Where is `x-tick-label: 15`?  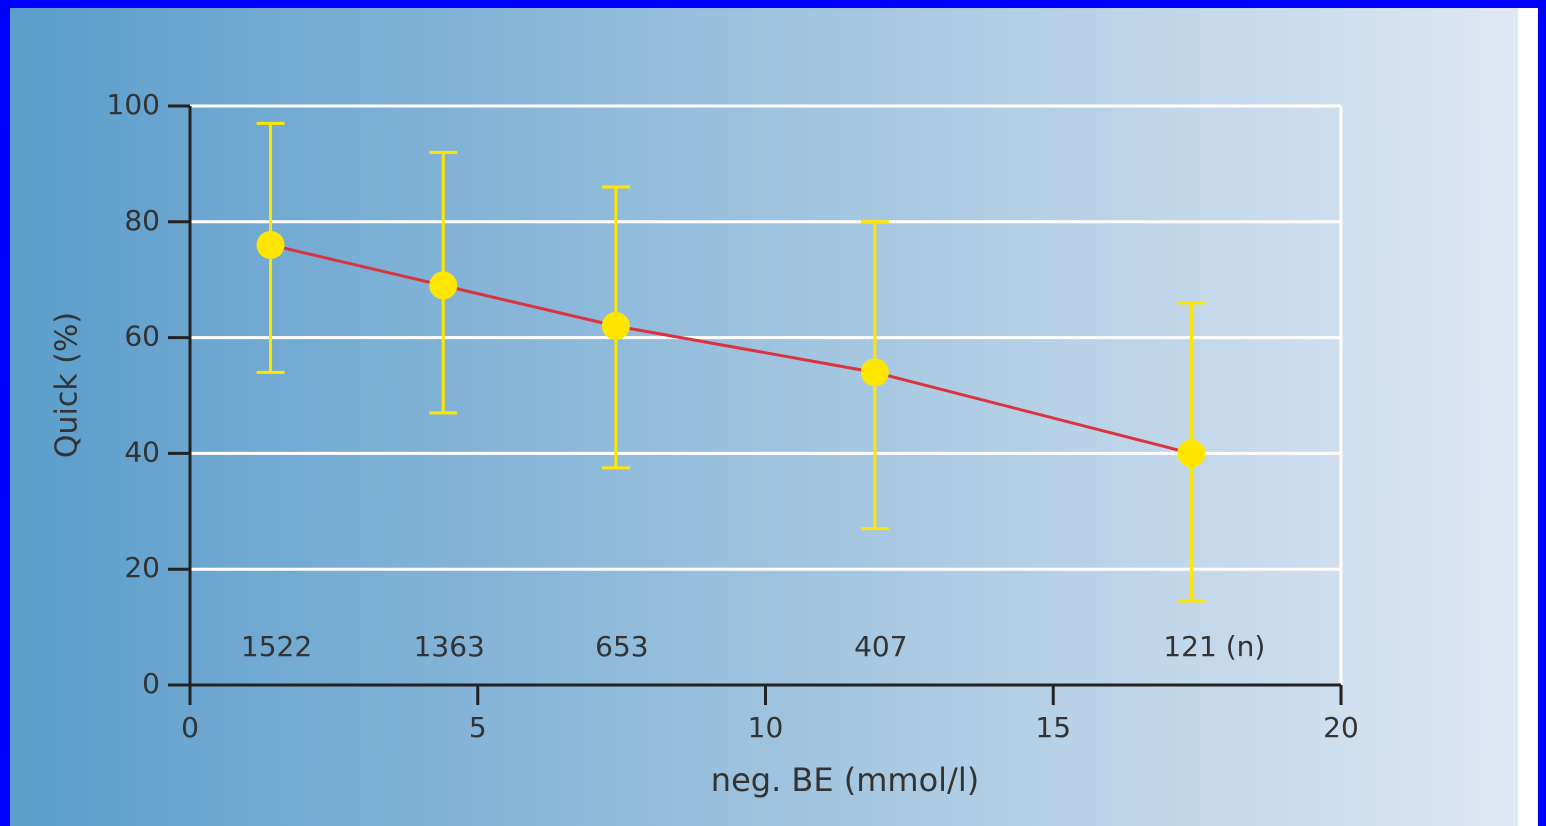
x-tick-label: 15 is located at coordinates (1053, 727).